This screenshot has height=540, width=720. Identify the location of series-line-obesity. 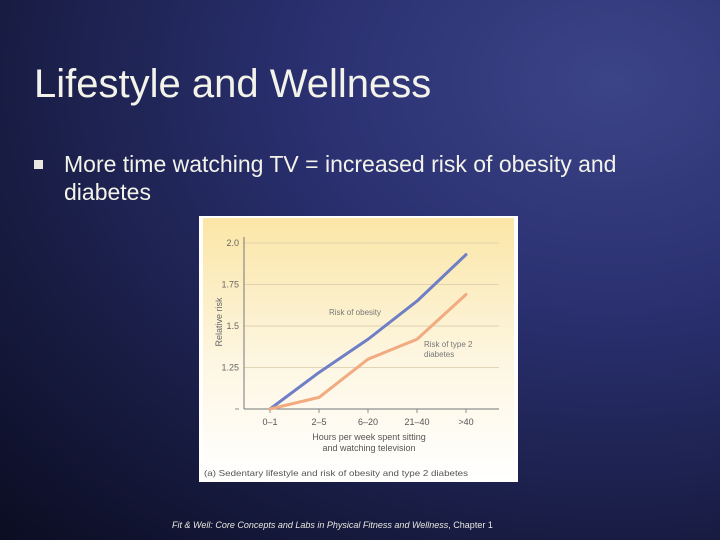
(368, 332).